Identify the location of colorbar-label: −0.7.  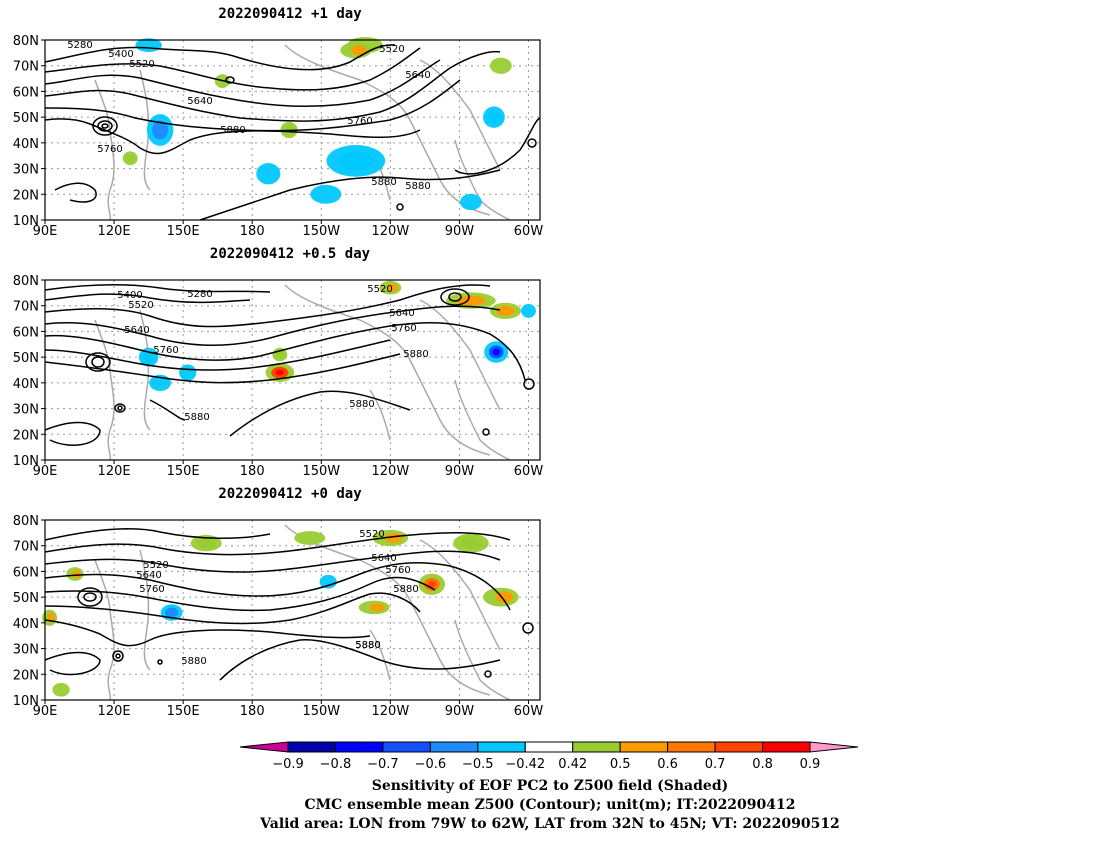
(383, 764).